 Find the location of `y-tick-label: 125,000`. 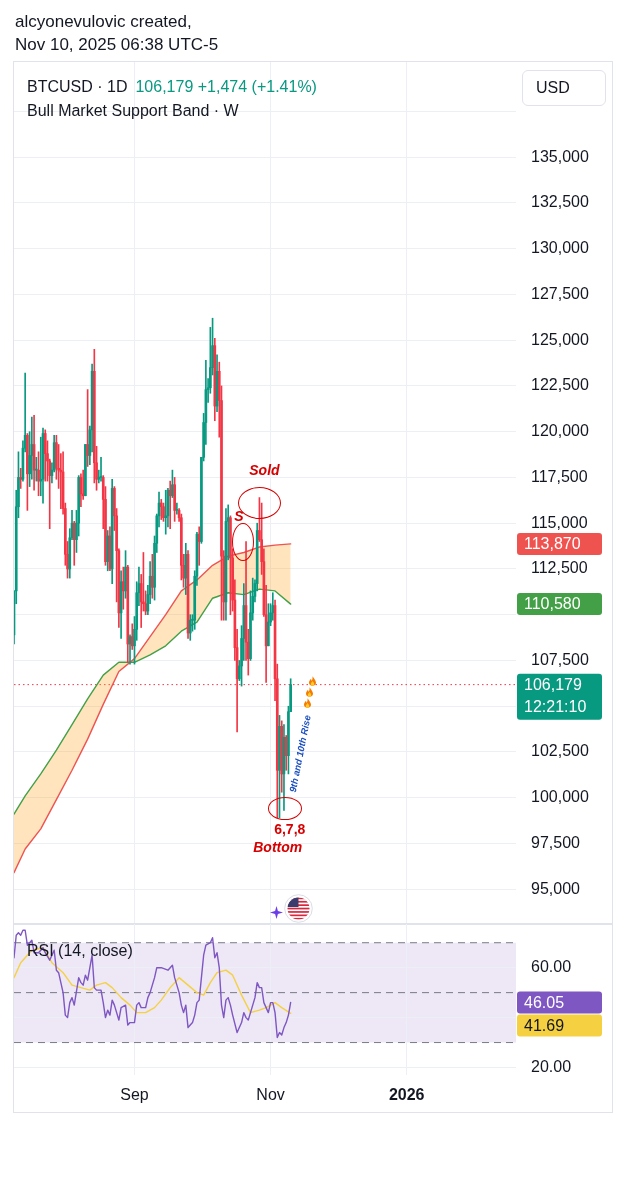

y-tick-label: 125,000 is located at coordinates (560, 339).